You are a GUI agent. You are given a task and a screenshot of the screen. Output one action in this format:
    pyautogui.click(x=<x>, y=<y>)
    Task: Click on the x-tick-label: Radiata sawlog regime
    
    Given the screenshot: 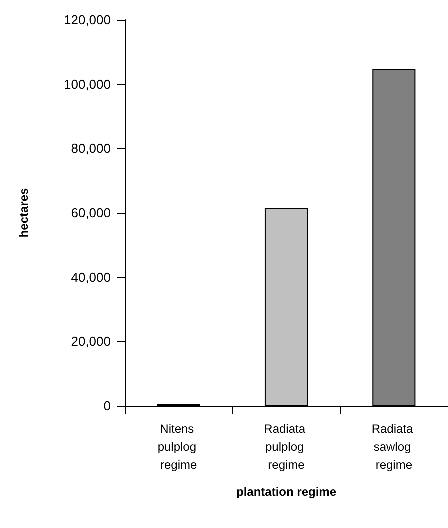 What is the action you would take?
    pyautogui.click(x=394, y=447)
    